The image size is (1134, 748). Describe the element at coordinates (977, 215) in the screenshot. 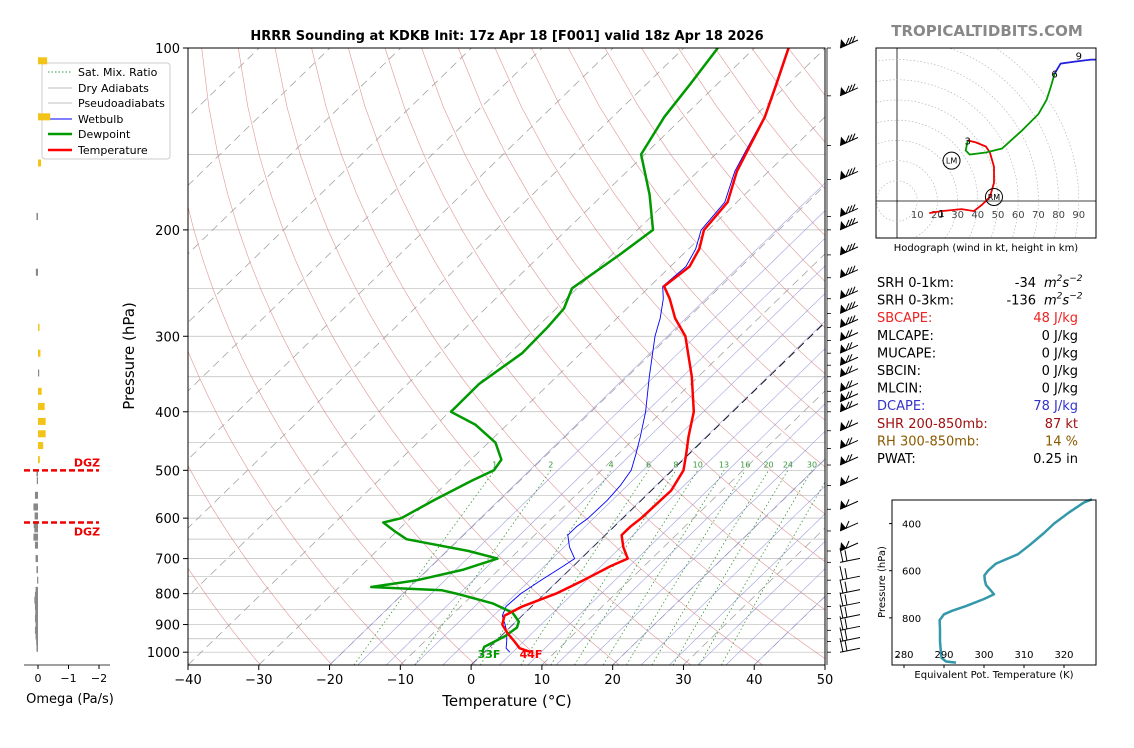

I see `hodo-ring-label: 40` at that location.